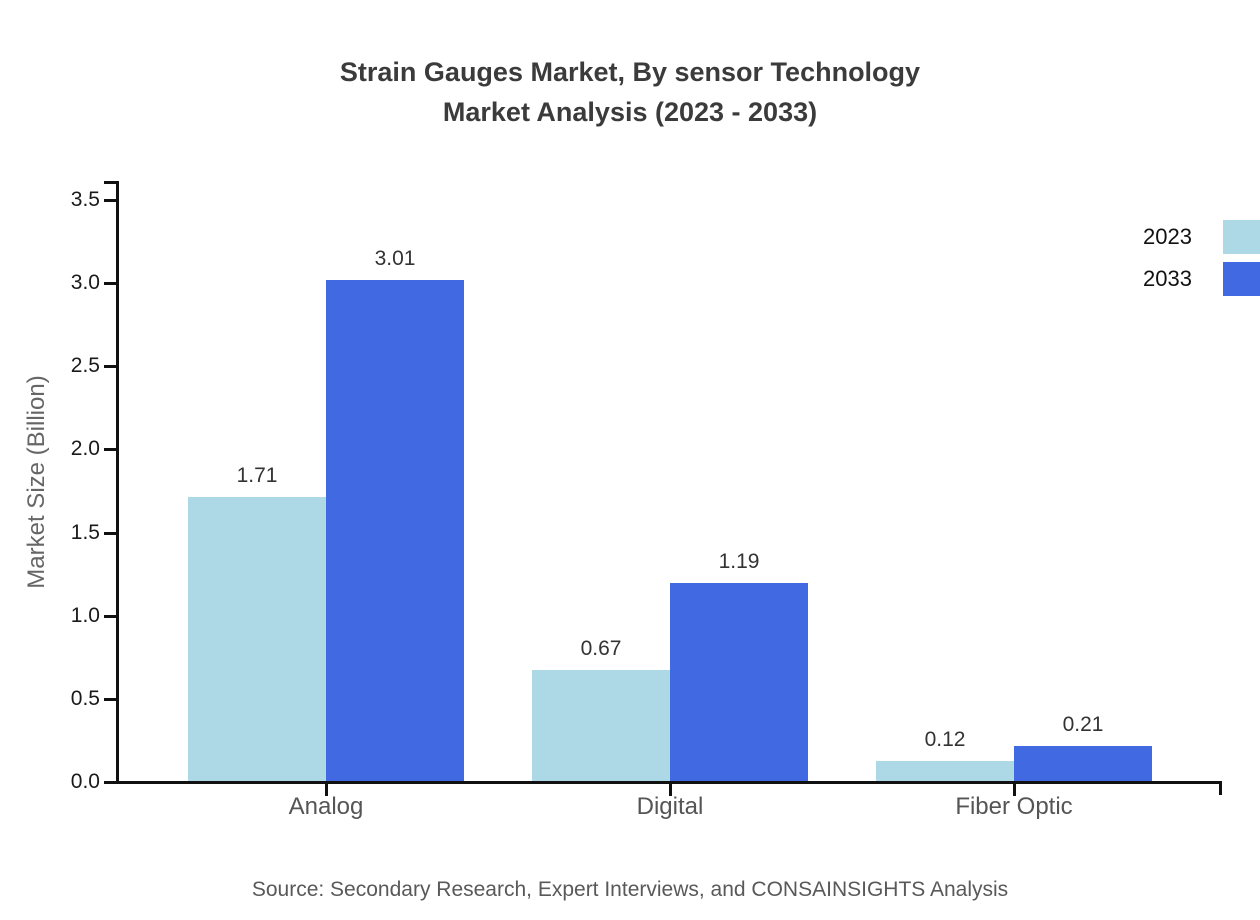  What do you see at coordinates (1167, 236) in the screenshot?
I see `legend-label-2023: 2023` at bounding box center [1167, 236].